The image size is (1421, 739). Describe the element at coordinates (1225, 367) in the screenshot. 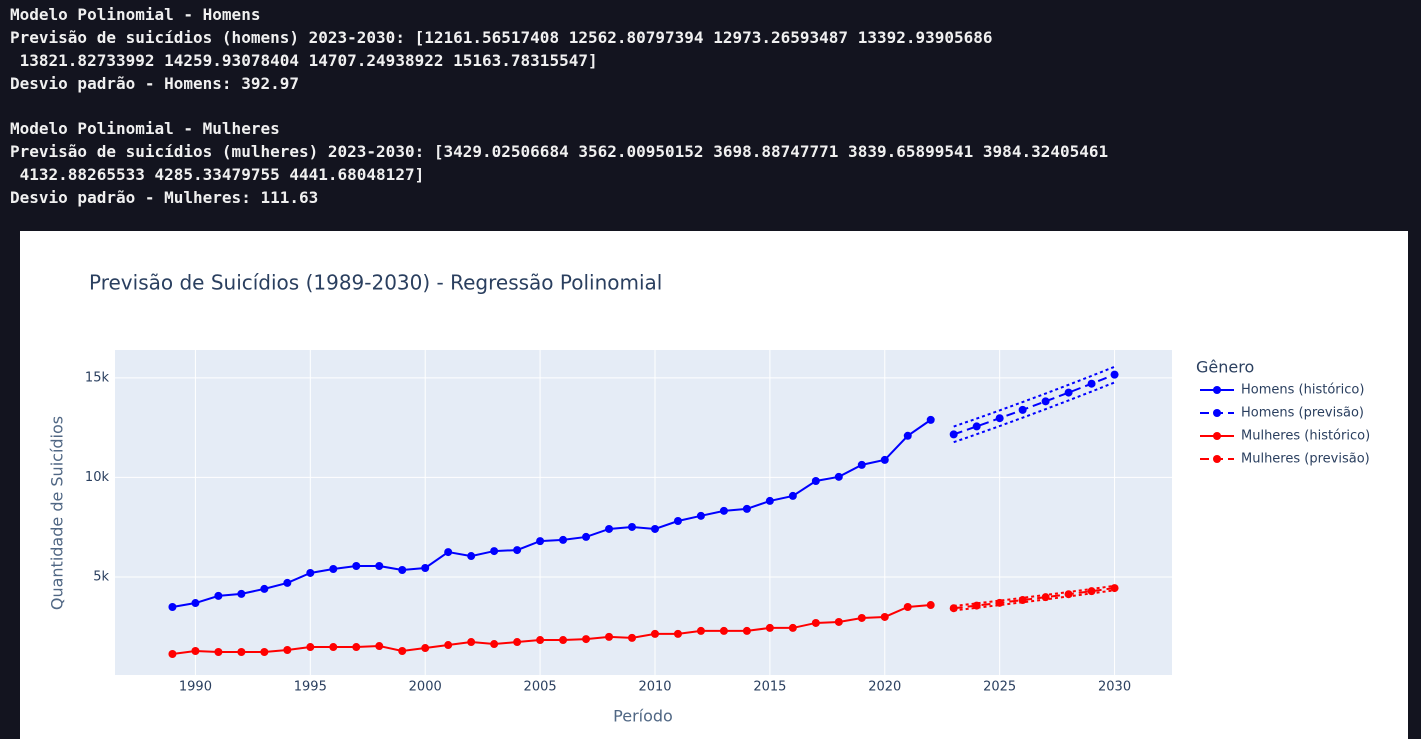

I see `legend-title: Gênero` at that location.